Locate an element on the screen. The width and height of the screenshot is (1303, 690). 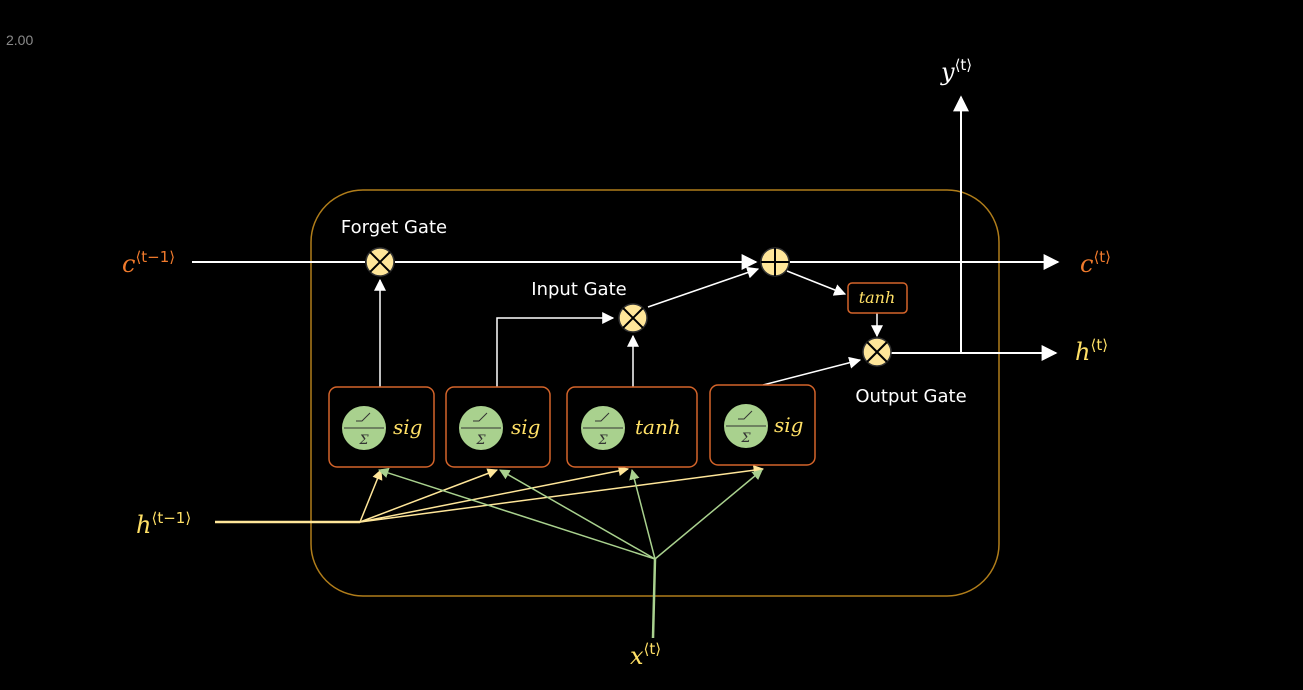
activation-box-input-tanh: Σ tanh is located at coordinates (632, 427).